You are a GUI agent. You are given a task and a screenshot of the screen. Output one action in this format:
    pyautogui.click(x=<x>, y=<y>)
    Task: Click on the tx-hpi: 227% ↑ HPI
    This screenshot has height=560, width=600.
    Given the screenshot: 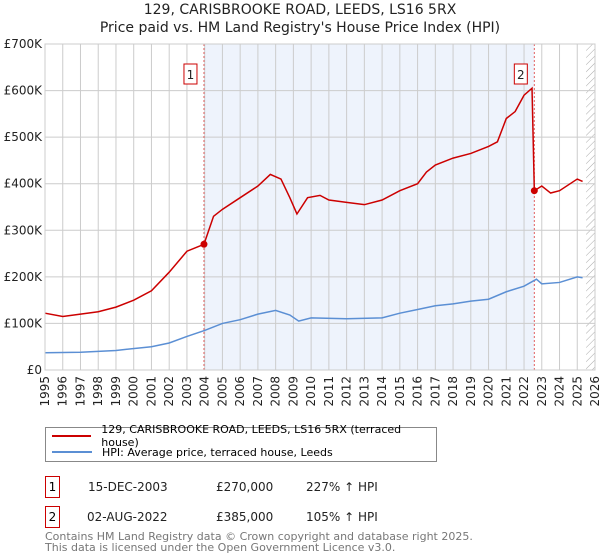 What is the action you would take?
    pyautogui.click(x=342, y=487)
    